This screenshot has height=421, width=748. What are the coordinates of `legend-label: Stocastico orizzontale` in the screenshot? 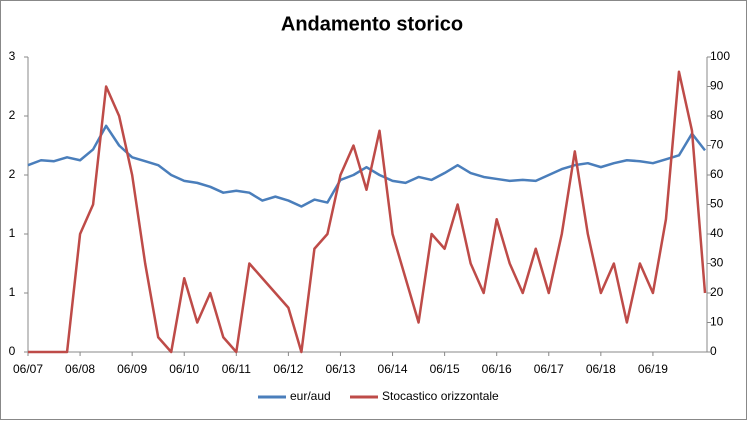 It's located at (440, 396).